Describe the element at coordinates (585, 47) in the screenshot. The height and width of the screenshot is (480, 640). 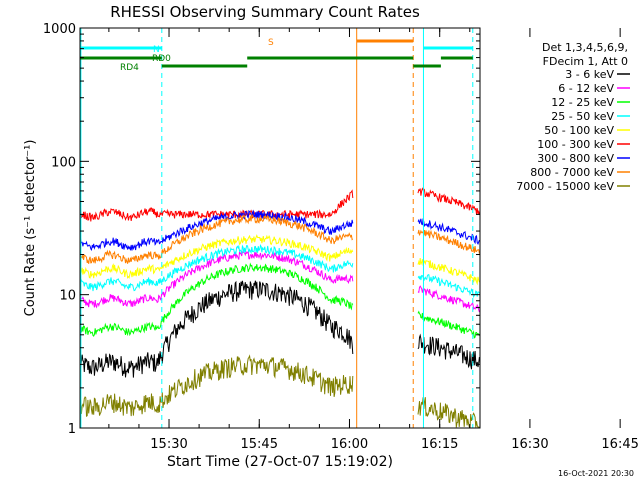
I see `legend-header: Det 1,3,4,5,6,9,` at that location.